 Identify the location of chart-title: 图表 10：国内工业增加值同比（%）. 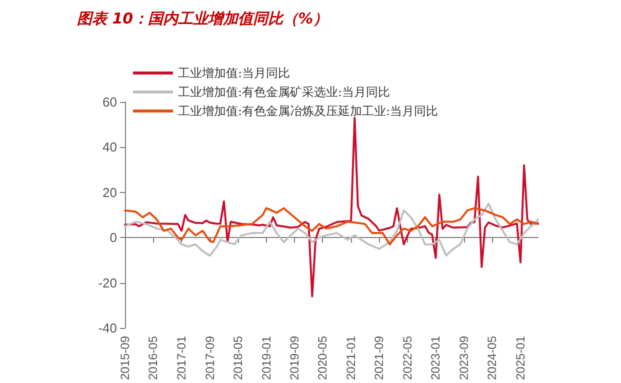
(202, 19).